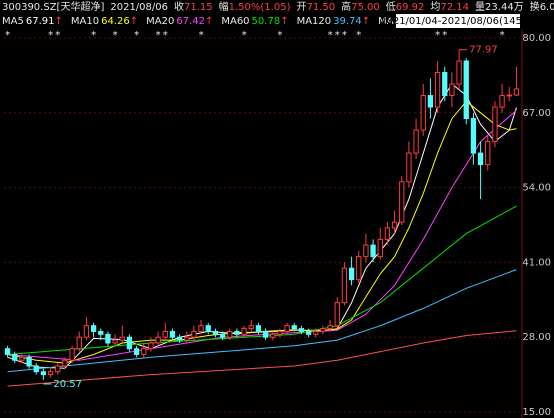 This screenshot has width=554, height=418. I want to click on header-field: 均, so click(435, 7).